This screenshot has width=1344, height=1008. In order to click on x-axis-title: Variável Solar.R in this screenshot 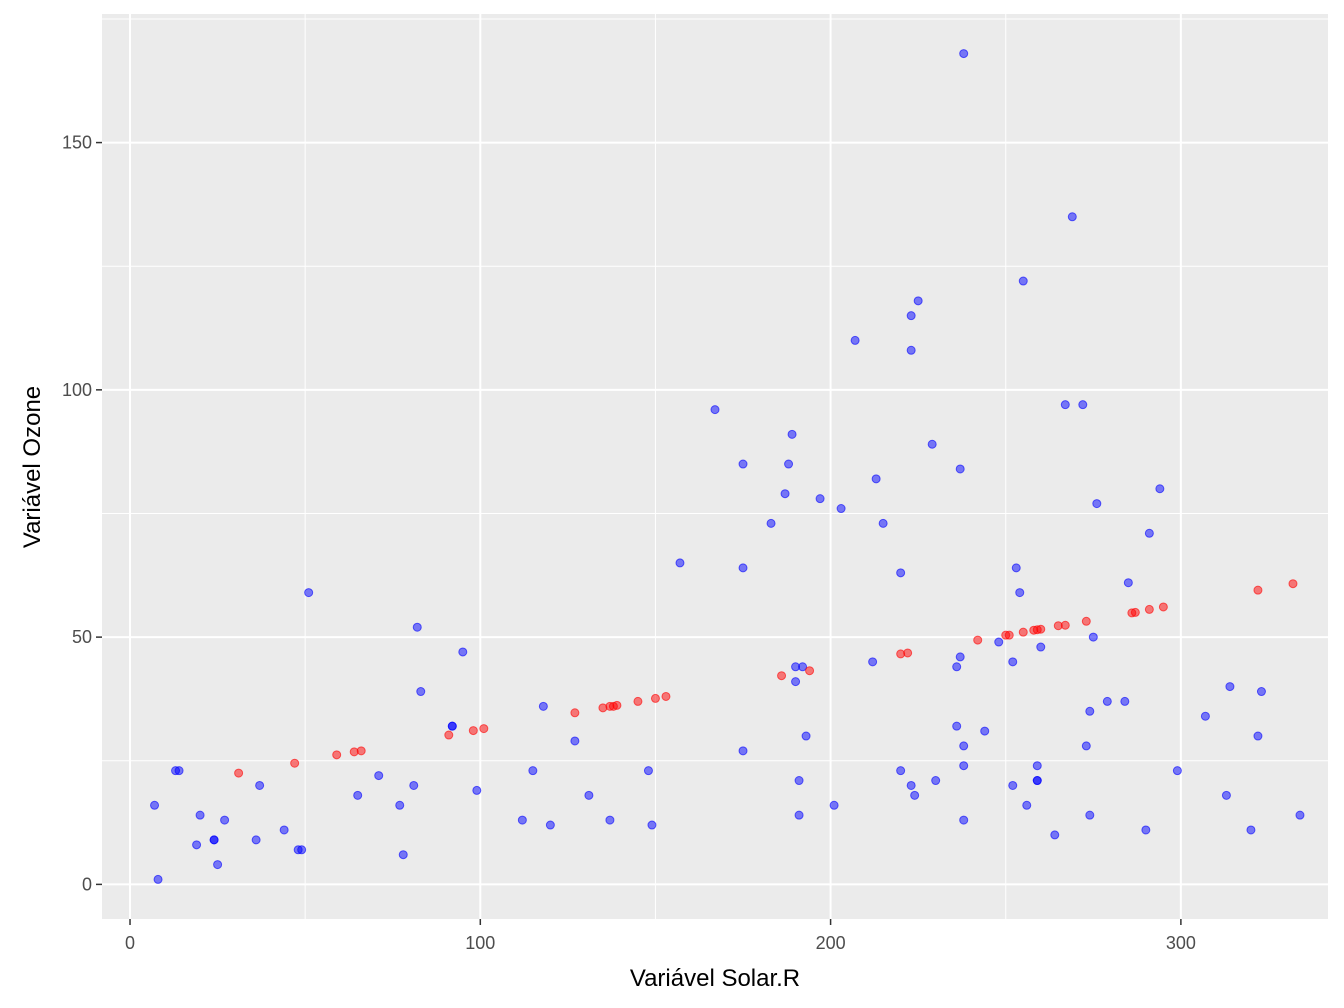, I will do `click(715, 978)`.